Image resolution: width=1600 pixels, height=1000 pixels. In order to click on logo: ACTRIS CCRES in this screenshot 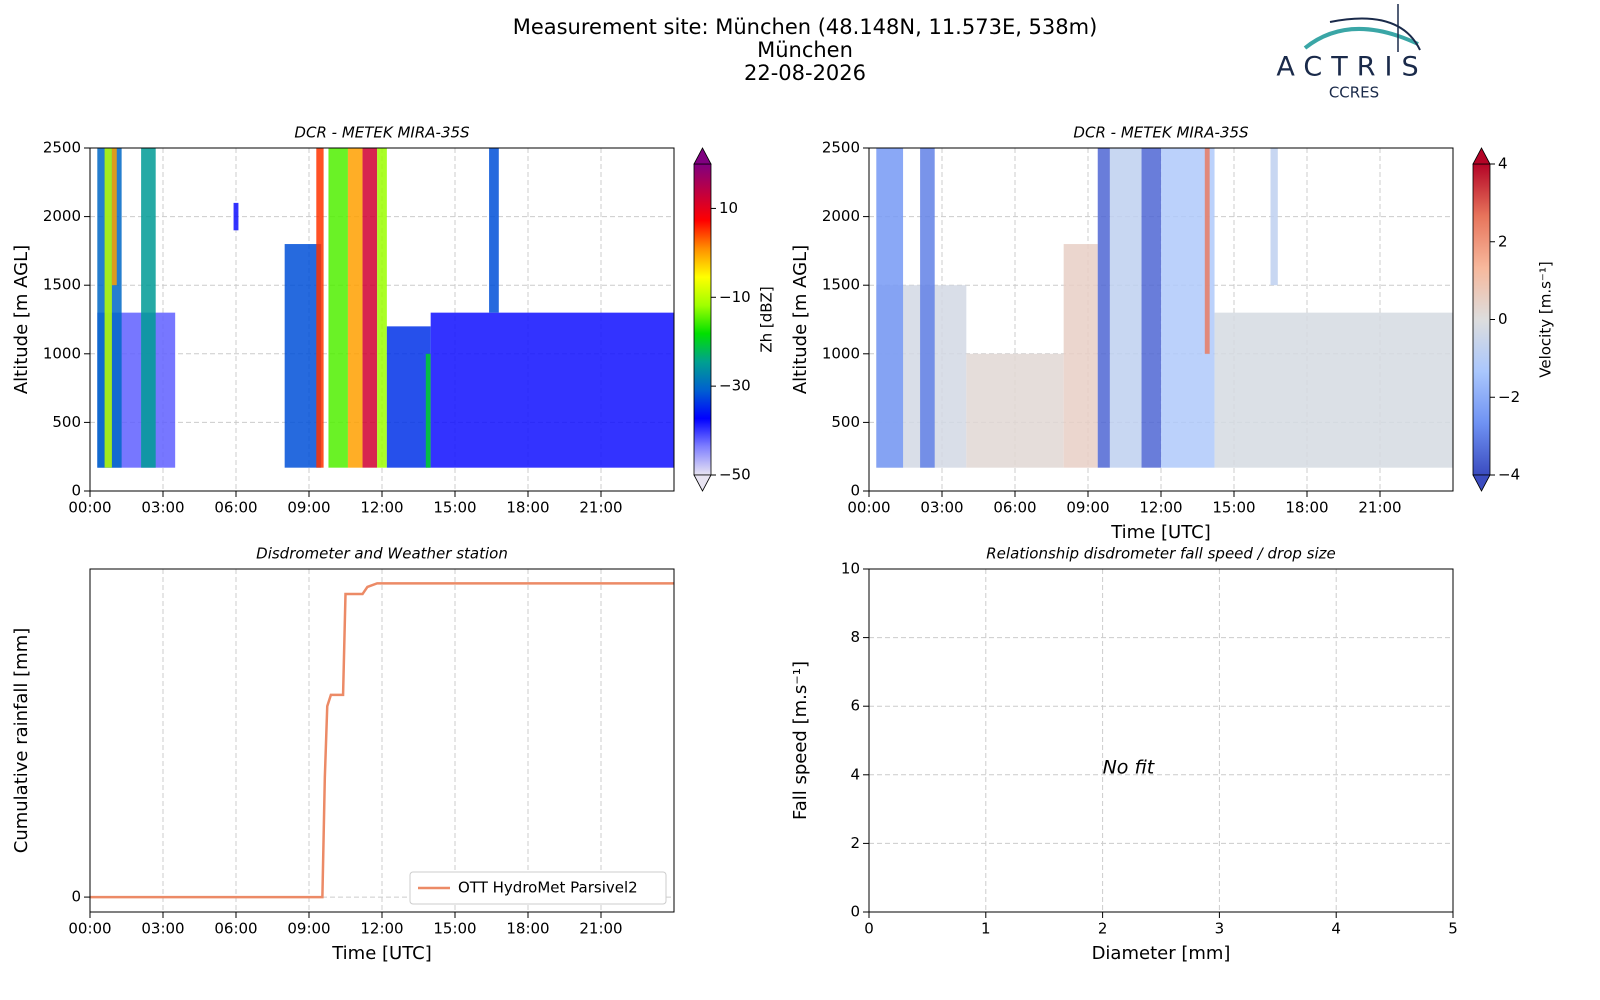, I will do `click(1351, 53)`.